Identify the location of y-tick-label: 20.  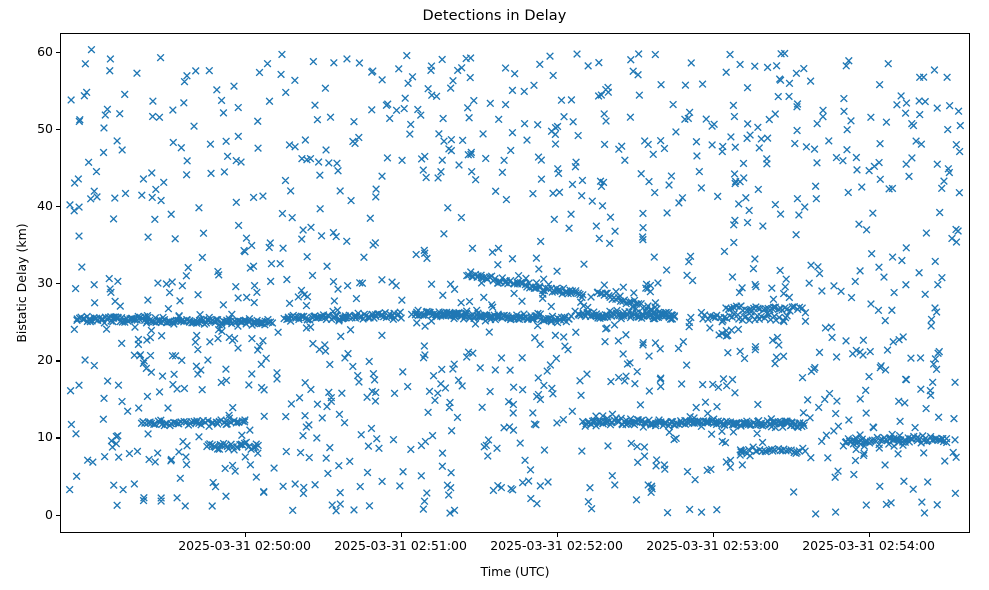
(45, 360).